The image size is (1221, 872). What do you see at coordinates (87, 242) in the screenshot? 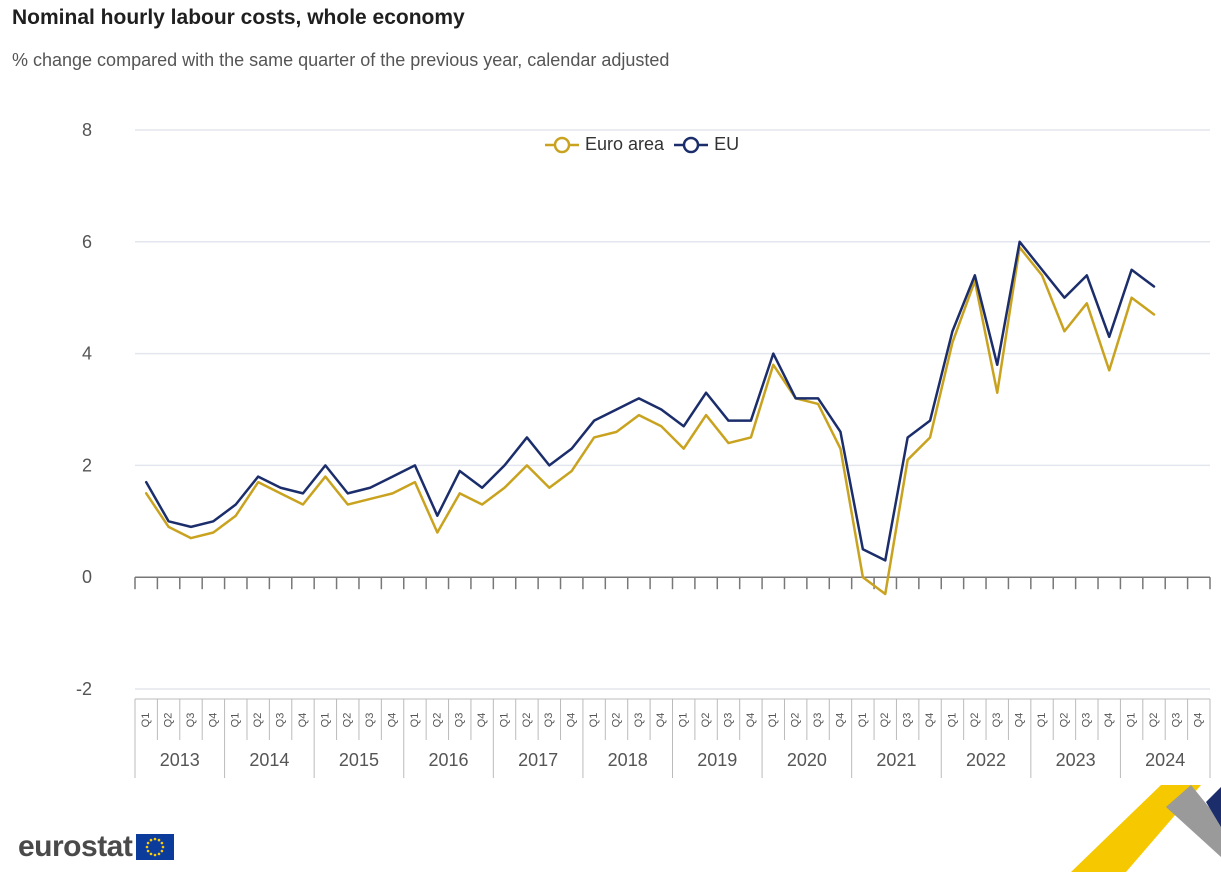
I see `y-tick-label: 6` at bounding box center [87, 242].